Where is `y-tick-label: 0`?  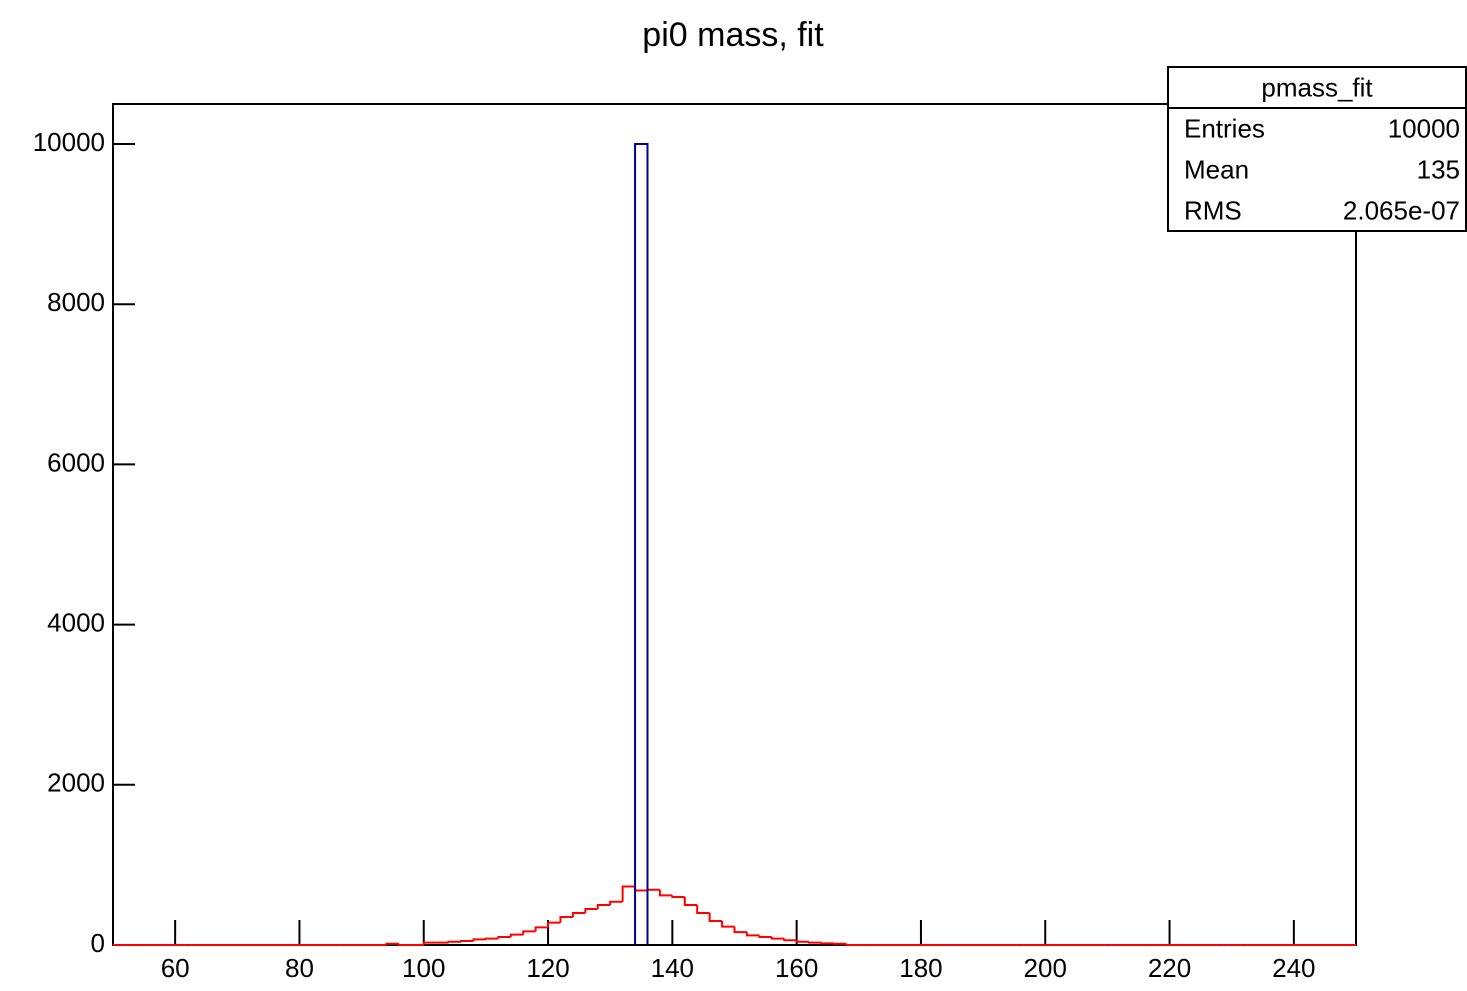 y-tick-label: 0 is located at coordinates (98, 943).